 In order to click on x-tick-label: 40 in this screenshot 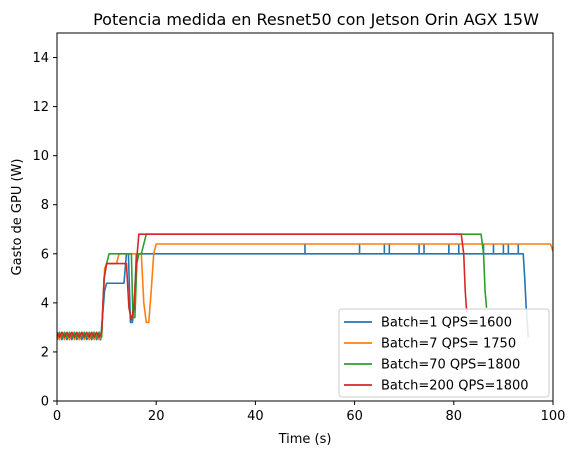, I will do `click(255, 416)`.